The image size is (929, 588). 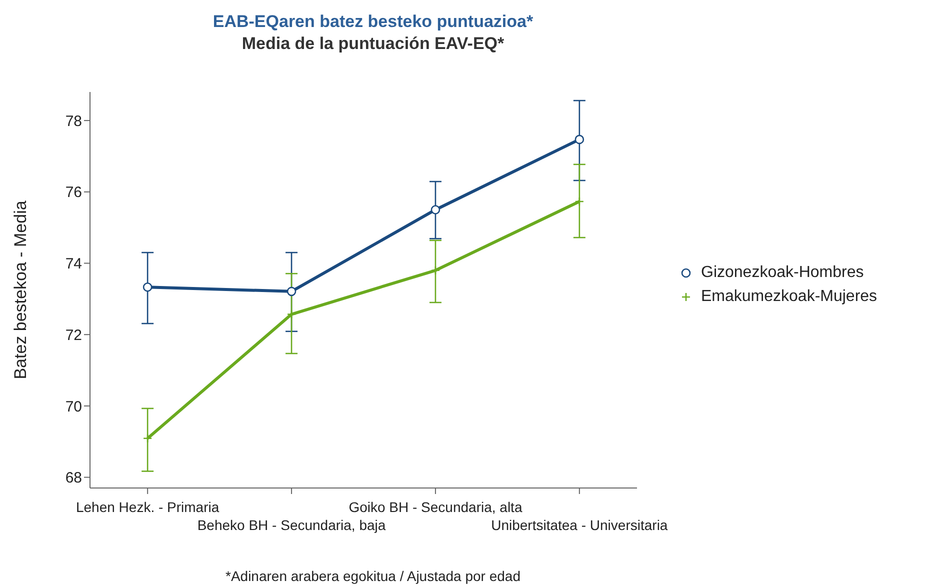 I want to click on y-tick-label: 70, so click(x=73, y=407).